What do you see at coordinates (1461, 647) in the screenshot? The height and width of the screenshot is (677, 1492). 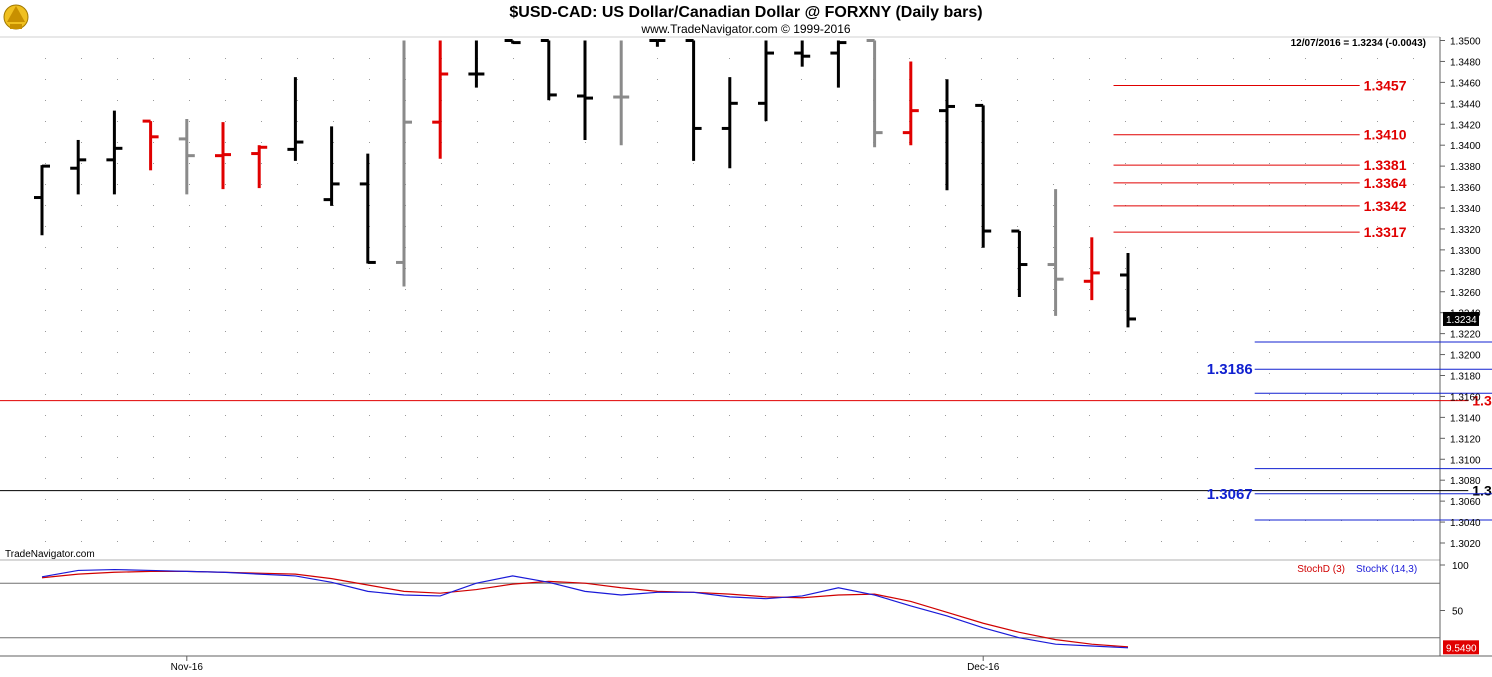 I see `stoch-last-box` at bounding box center [1461, 647].